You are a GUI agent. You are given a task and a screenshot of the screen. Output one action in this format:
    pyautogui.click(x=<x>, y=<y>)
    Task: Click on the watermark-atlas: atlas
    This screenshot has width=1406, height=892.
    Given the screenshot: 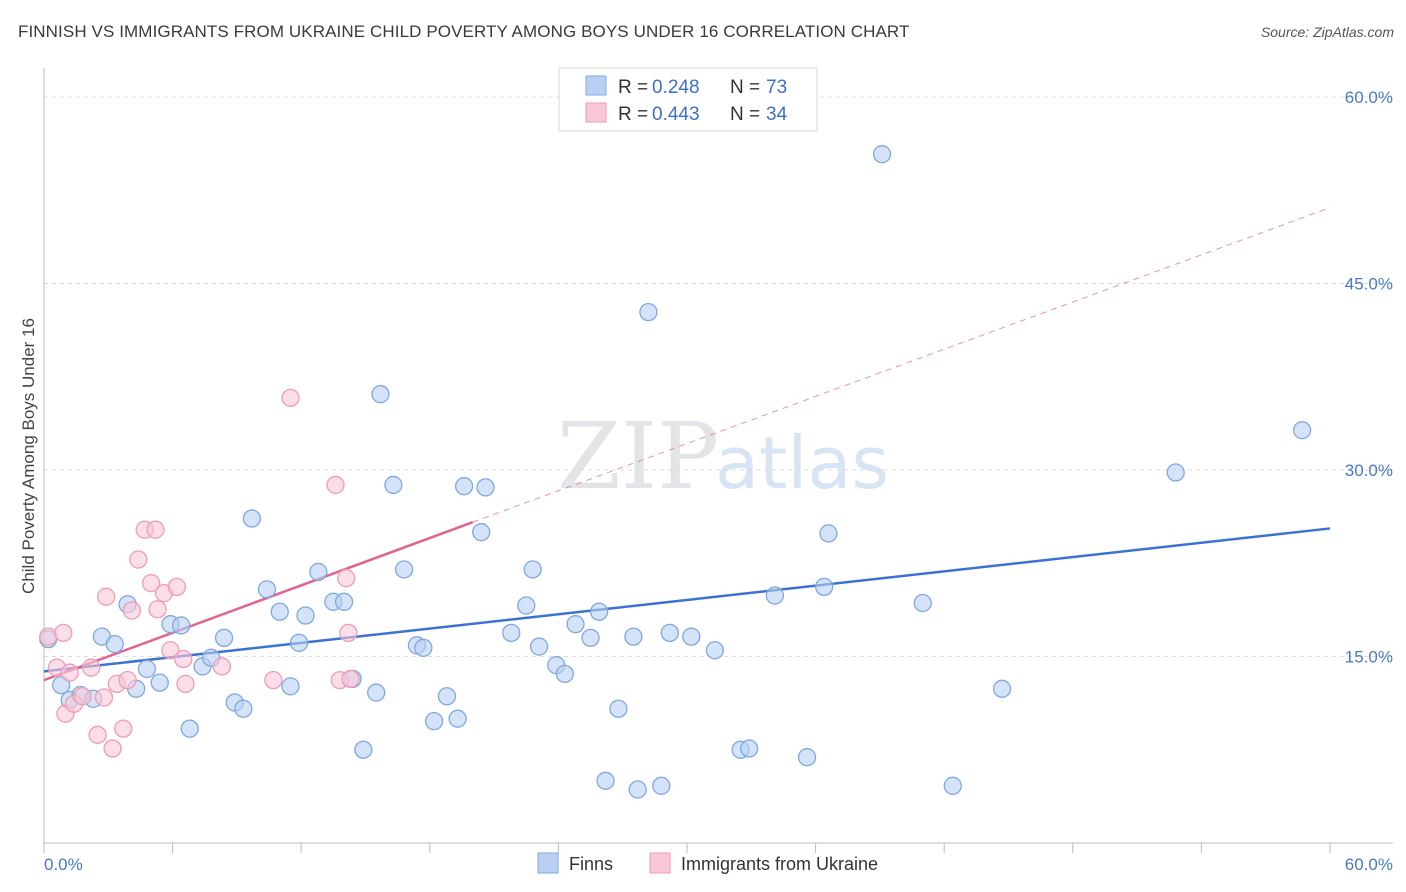 What is the action you would take?
    pyautogui.click(x=802, y=463)
    